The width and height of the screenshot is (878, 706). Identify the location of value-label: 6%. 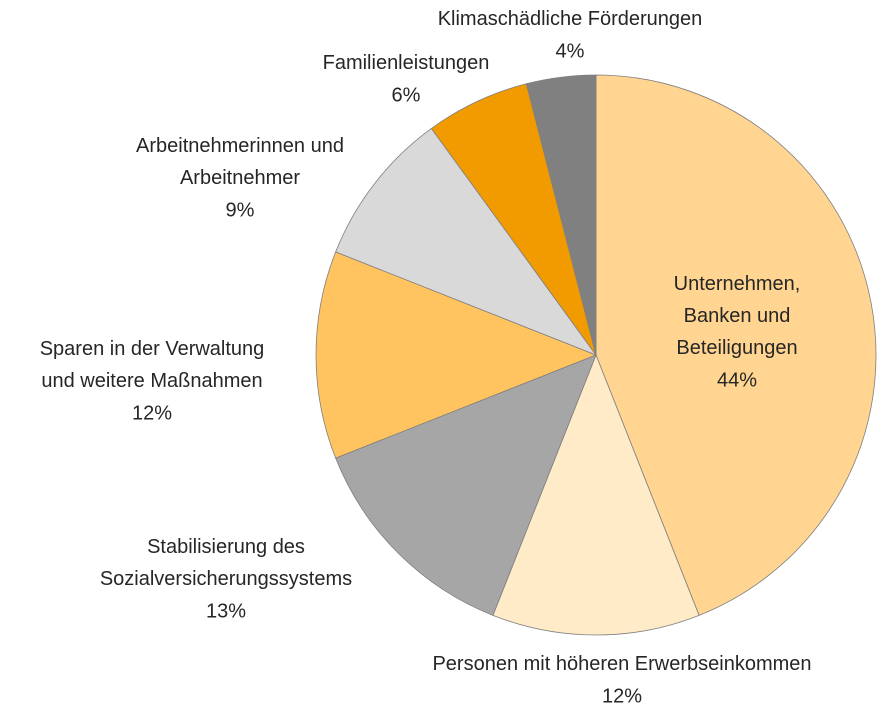
(406, 95).